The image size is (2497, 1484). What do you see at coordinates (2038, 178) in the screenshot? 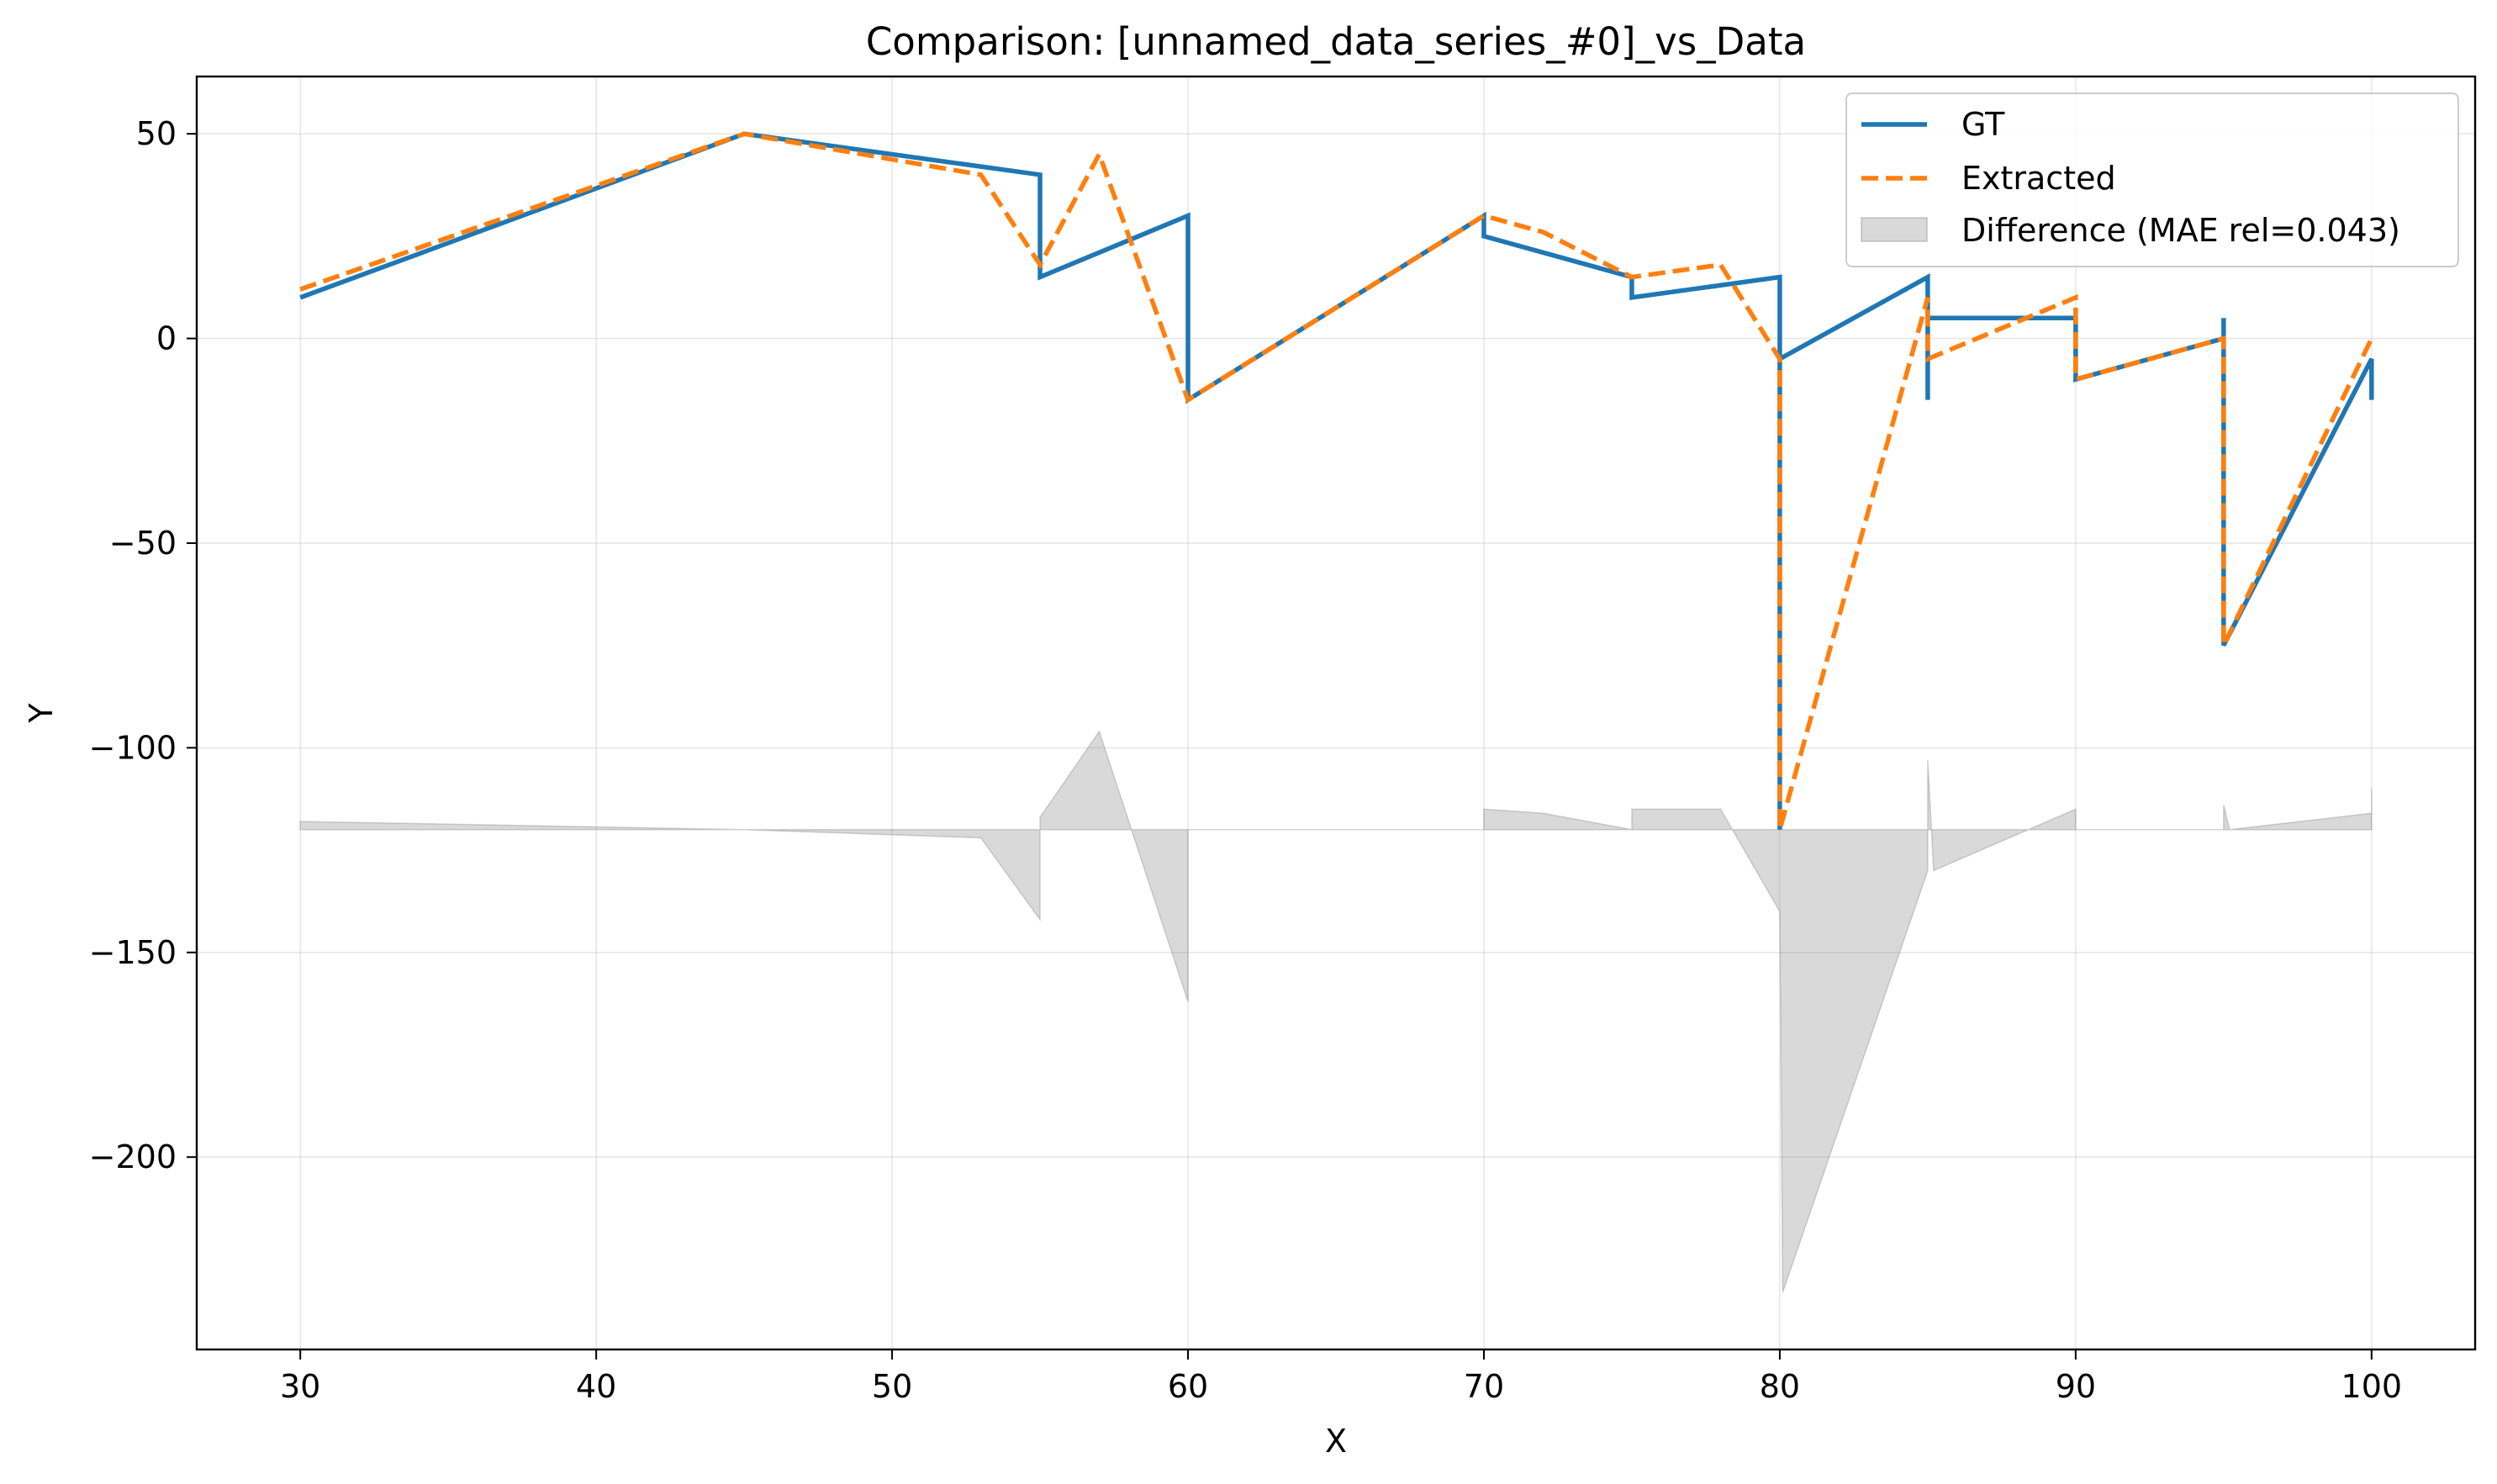
I see `legend-extracted-label: Extracted` at bounding box center [2038, 178].